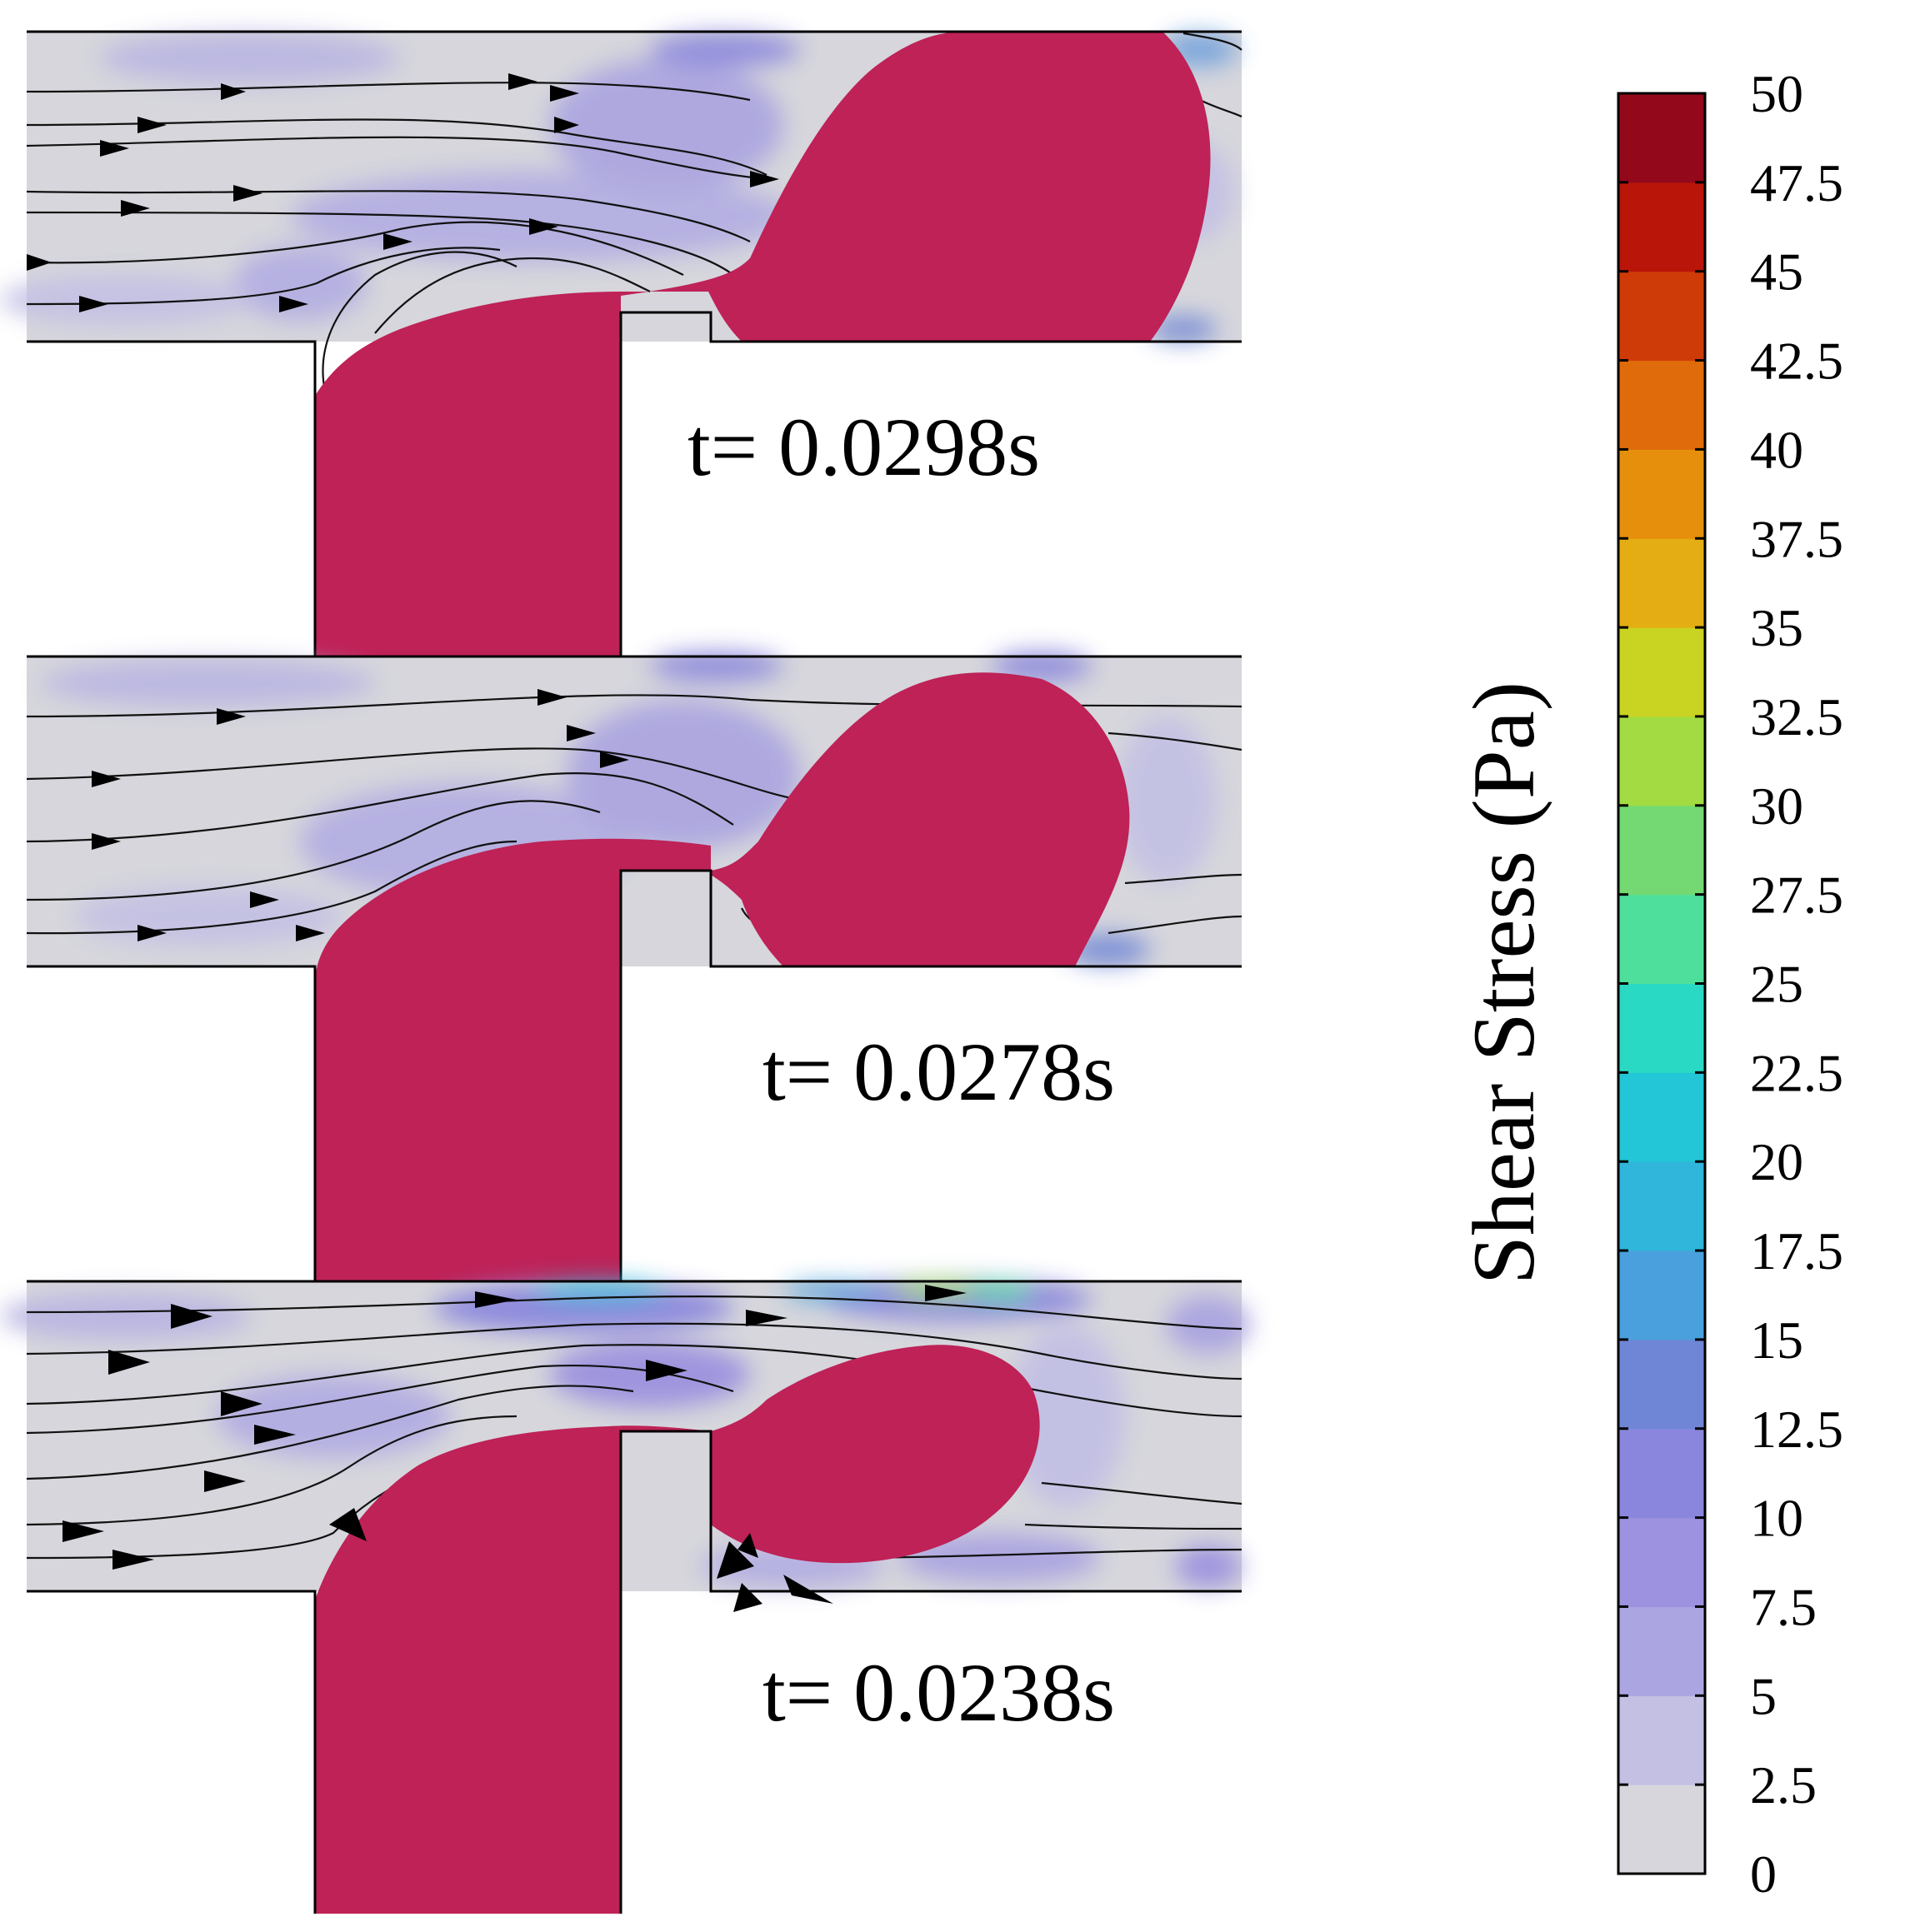  What do you see at coordinates (1783, 1785) in the screenshot?
I see `colorbar-tick-label: 2.5` at bounding box center [1783, 1785].